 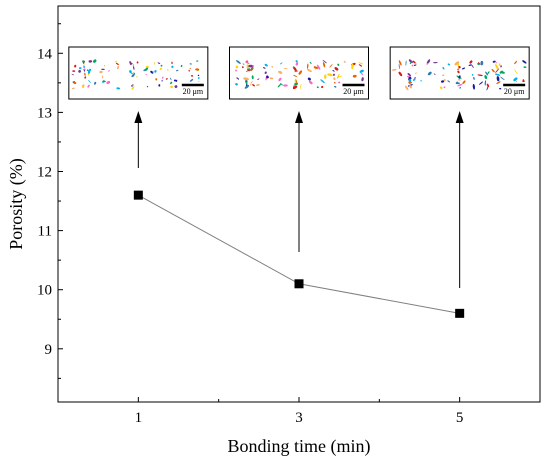 I want to click on x-axis-title: Bonding time (min), so click(x=299, y=446).